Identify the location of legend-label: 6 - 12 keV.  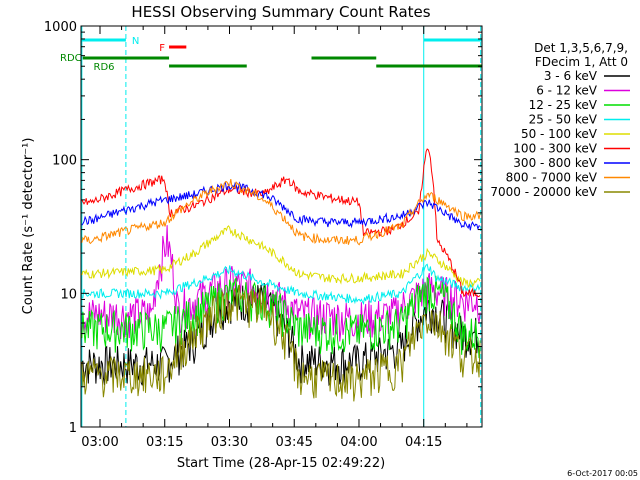
(567, 91).